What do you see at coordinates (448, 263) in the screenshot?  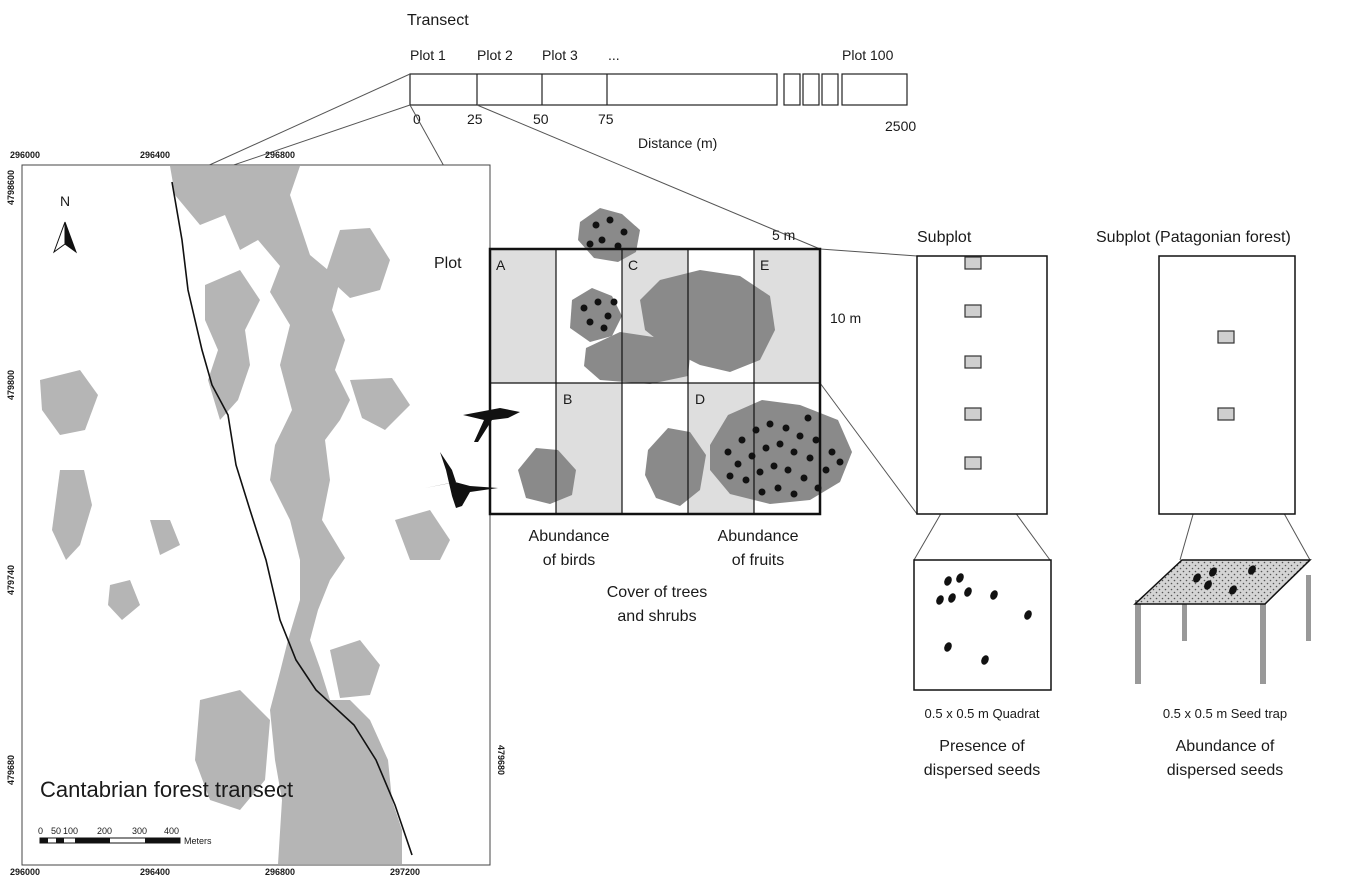 I see `plot-label: Plot` at bounding box center [448, 263].